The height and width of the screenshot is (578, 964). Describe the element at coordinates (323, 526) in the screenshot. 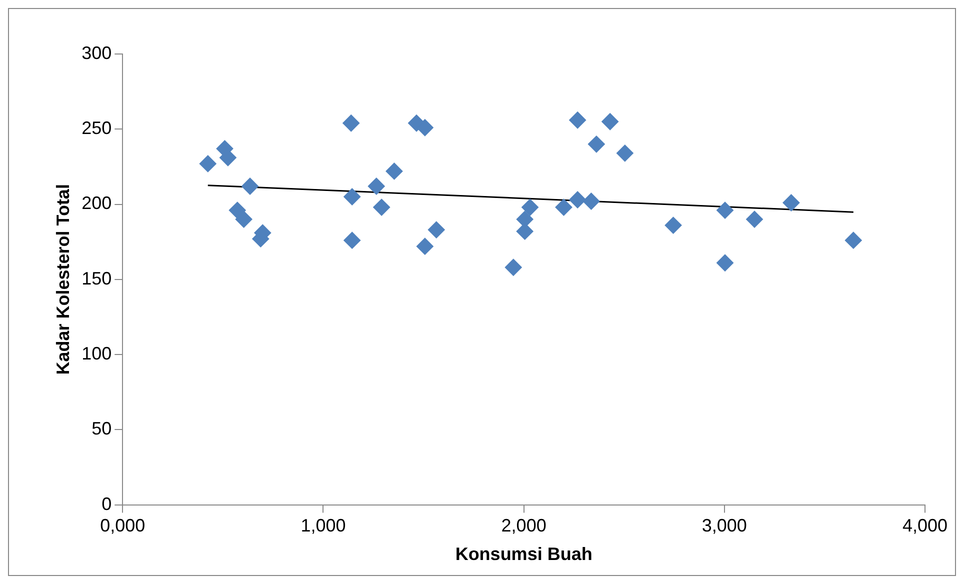

I see `x-tick-label: 1,000` at that location.